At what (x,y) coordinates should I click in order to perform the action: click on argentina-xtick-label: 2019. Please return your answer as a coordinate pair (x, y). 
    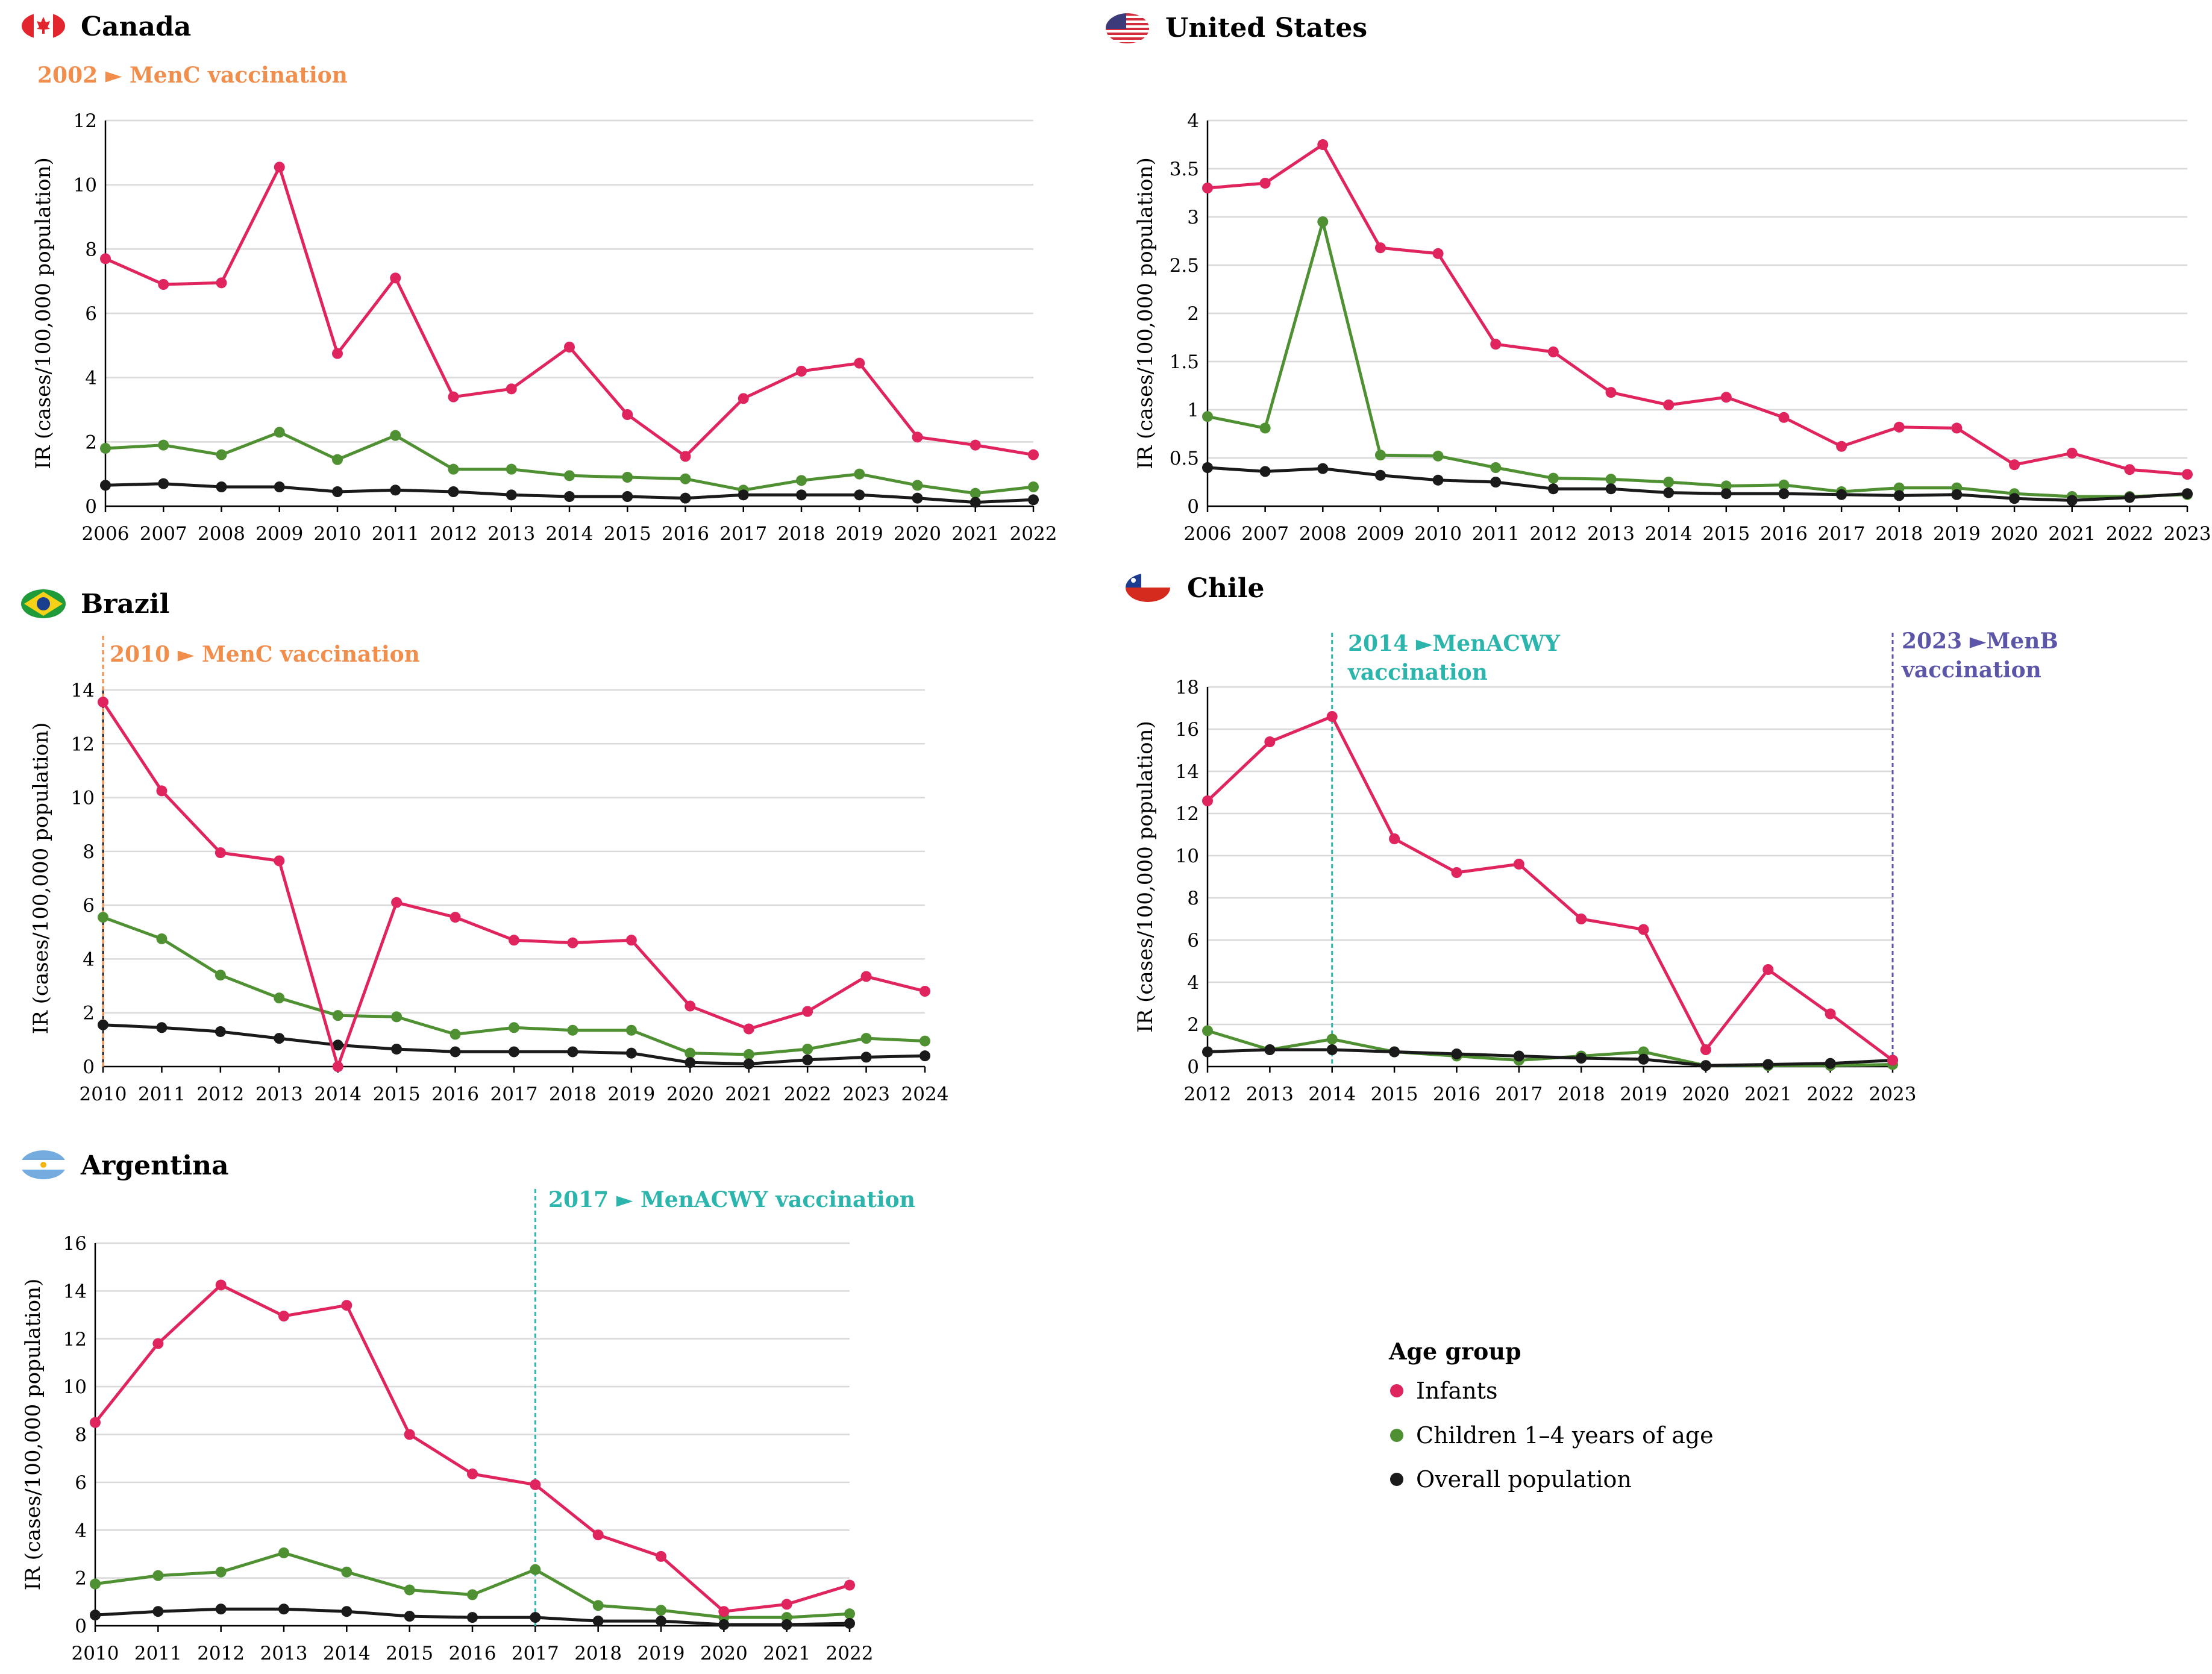
    Looking at the image, I should click on (661, 1653).